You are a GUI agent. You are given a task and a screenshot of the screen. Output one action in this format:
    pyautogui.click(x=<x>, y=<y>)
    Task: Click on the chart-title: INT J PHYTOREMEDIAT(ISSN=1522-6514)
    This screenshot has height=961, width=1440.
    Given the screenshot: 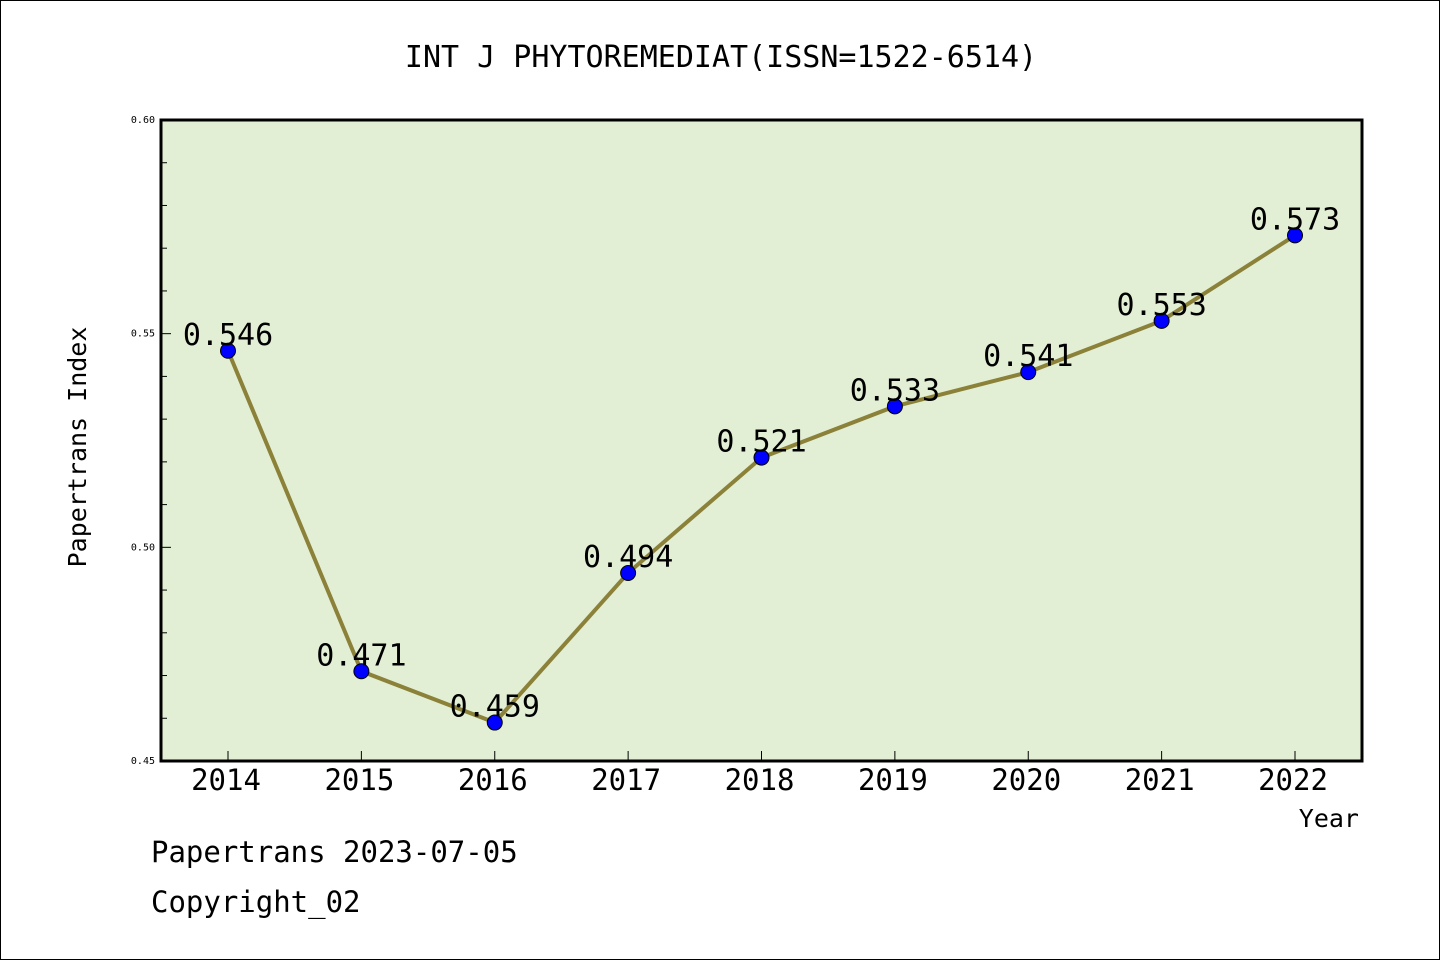 What is the action you would take?
    pyautogui.click(x=721, y=57)
    